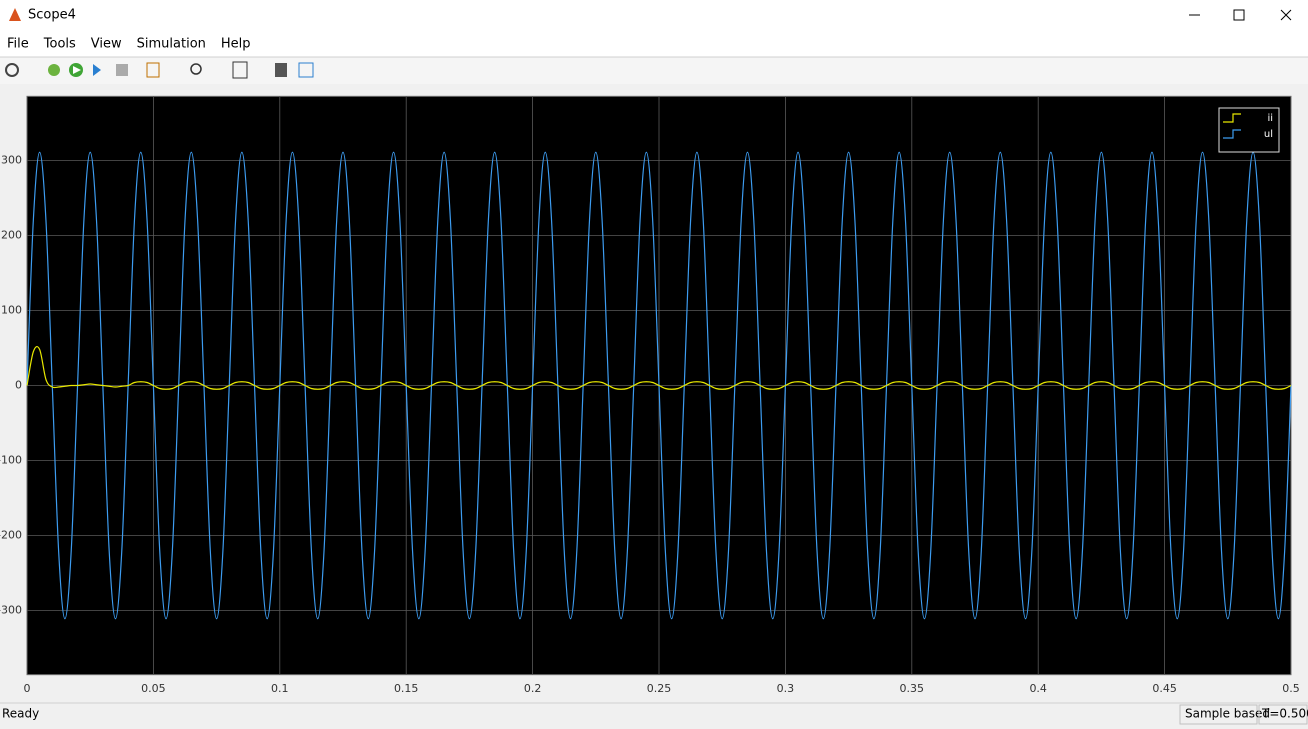 This screenshot has height=729, width=1308. What do you see at coordinates (15, 14) in the screenshot?
I see `app-icon` at bounding box center [15, 14].